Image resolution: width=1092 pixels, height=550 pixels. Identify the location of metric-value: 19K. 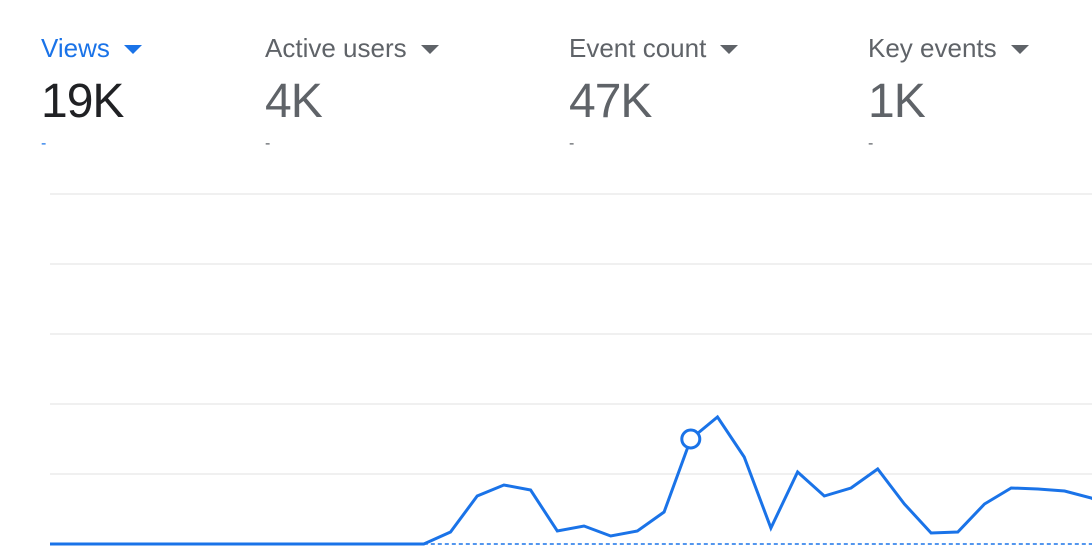
(82, 101).